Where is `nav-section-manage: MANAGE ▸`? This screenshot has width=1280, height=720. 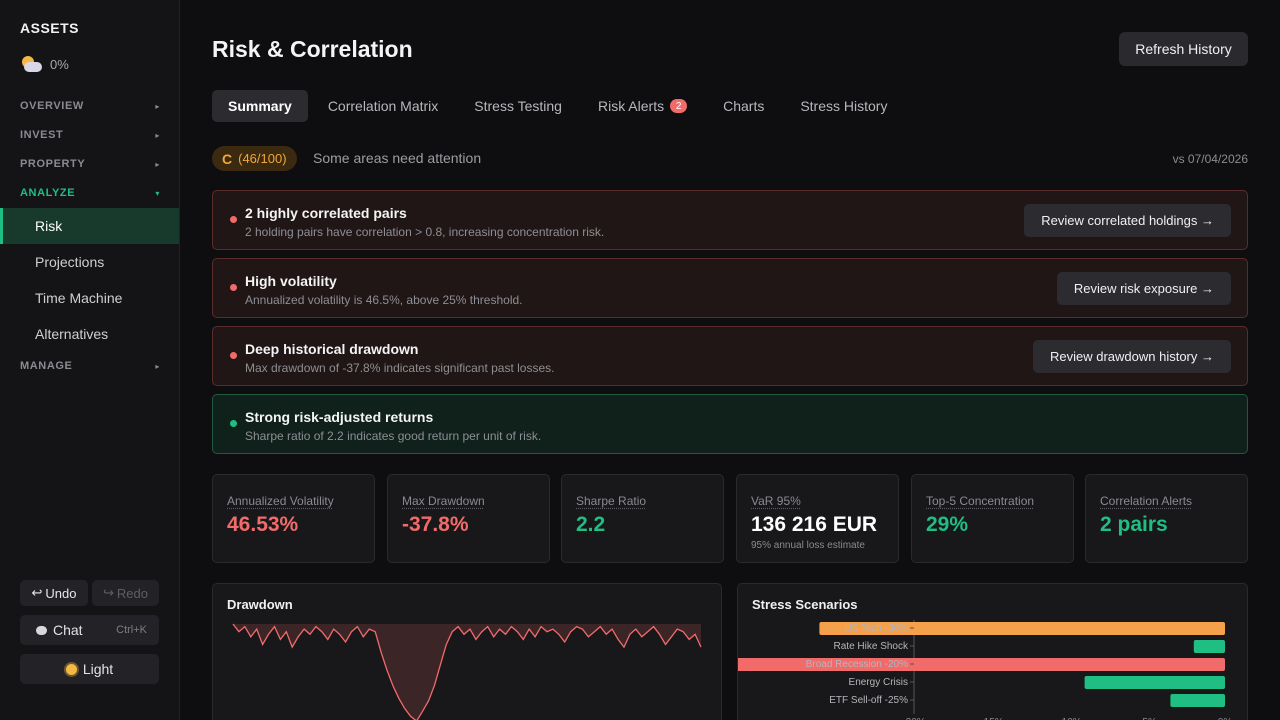 nav-section-manage: MANAGE ▸ is located at coordinates (90, 366).